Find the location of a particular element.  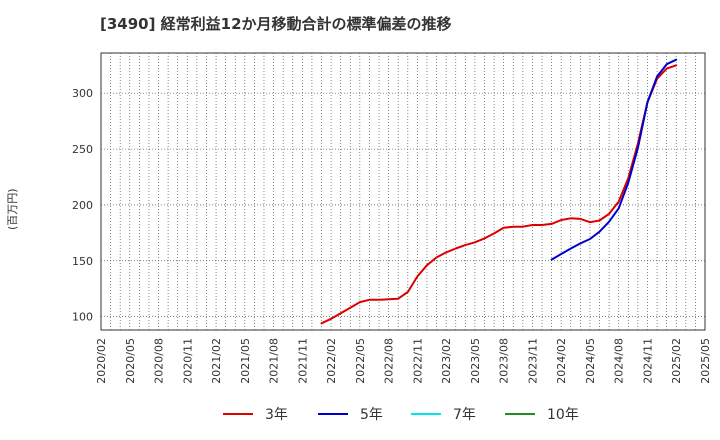

y-tick-label: 100 is located at coordinates (82, 317).